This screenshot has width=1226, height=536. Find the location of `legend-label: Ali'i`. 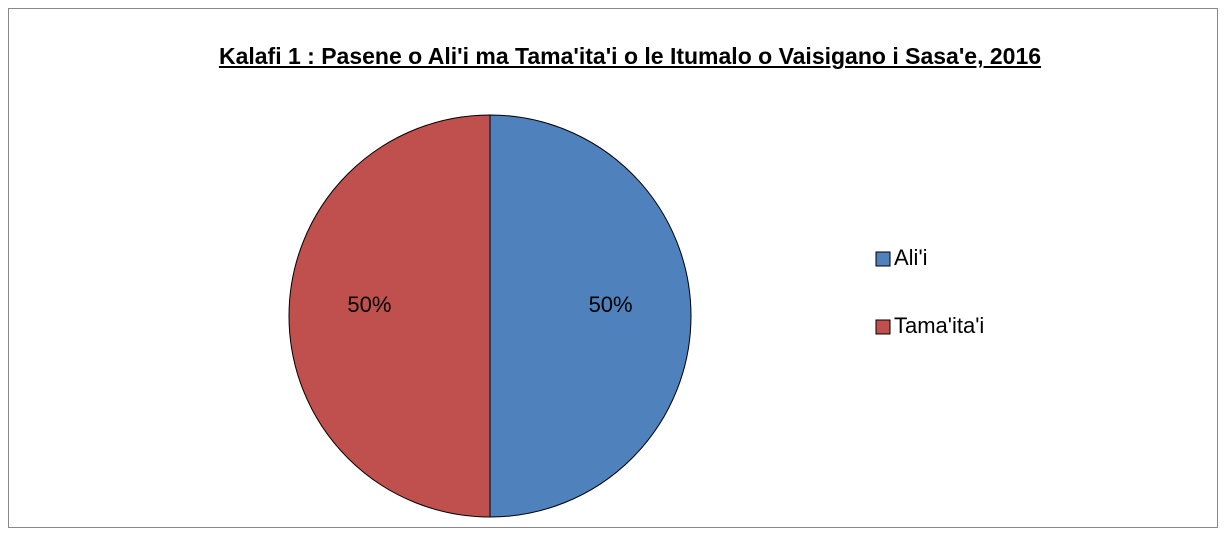

legend-label: Ali'i is located at coordinates (911, 257).